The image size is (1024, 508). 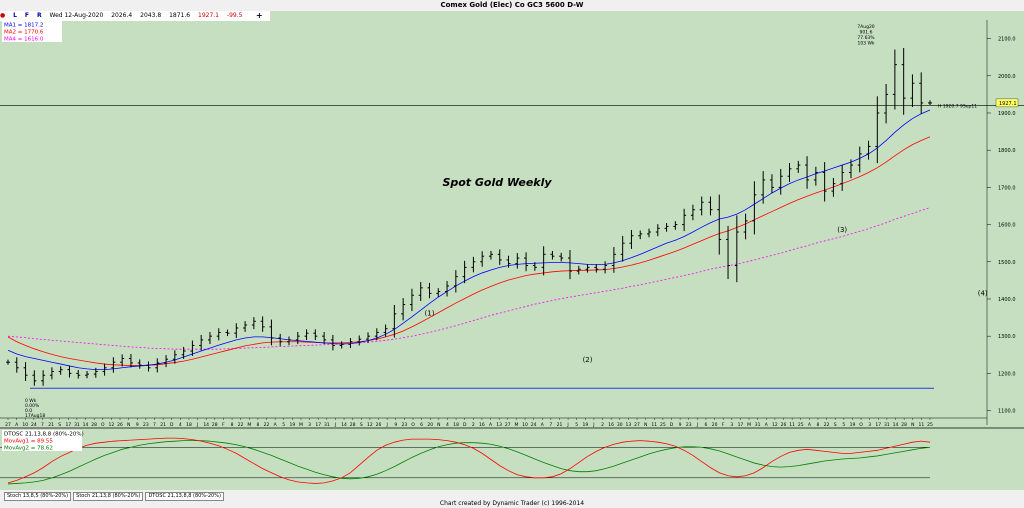 What do you see at coordinates (1007, 77) in the screenshot?
I see `y-tick-label: 2000.0` at bounding box center [1007, 77].